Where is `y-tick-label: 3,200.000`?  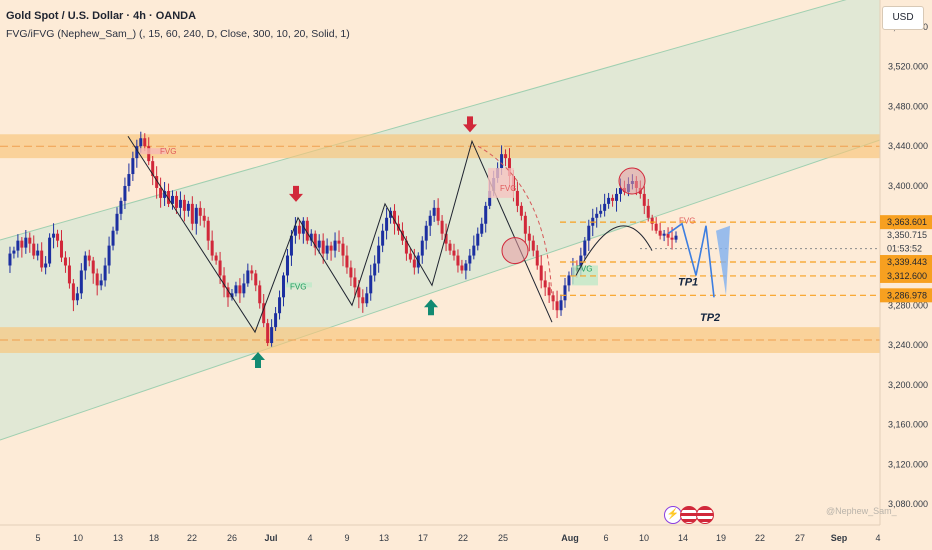 y-tick-label: 3,200.000 is located at coordinates (908, 385).